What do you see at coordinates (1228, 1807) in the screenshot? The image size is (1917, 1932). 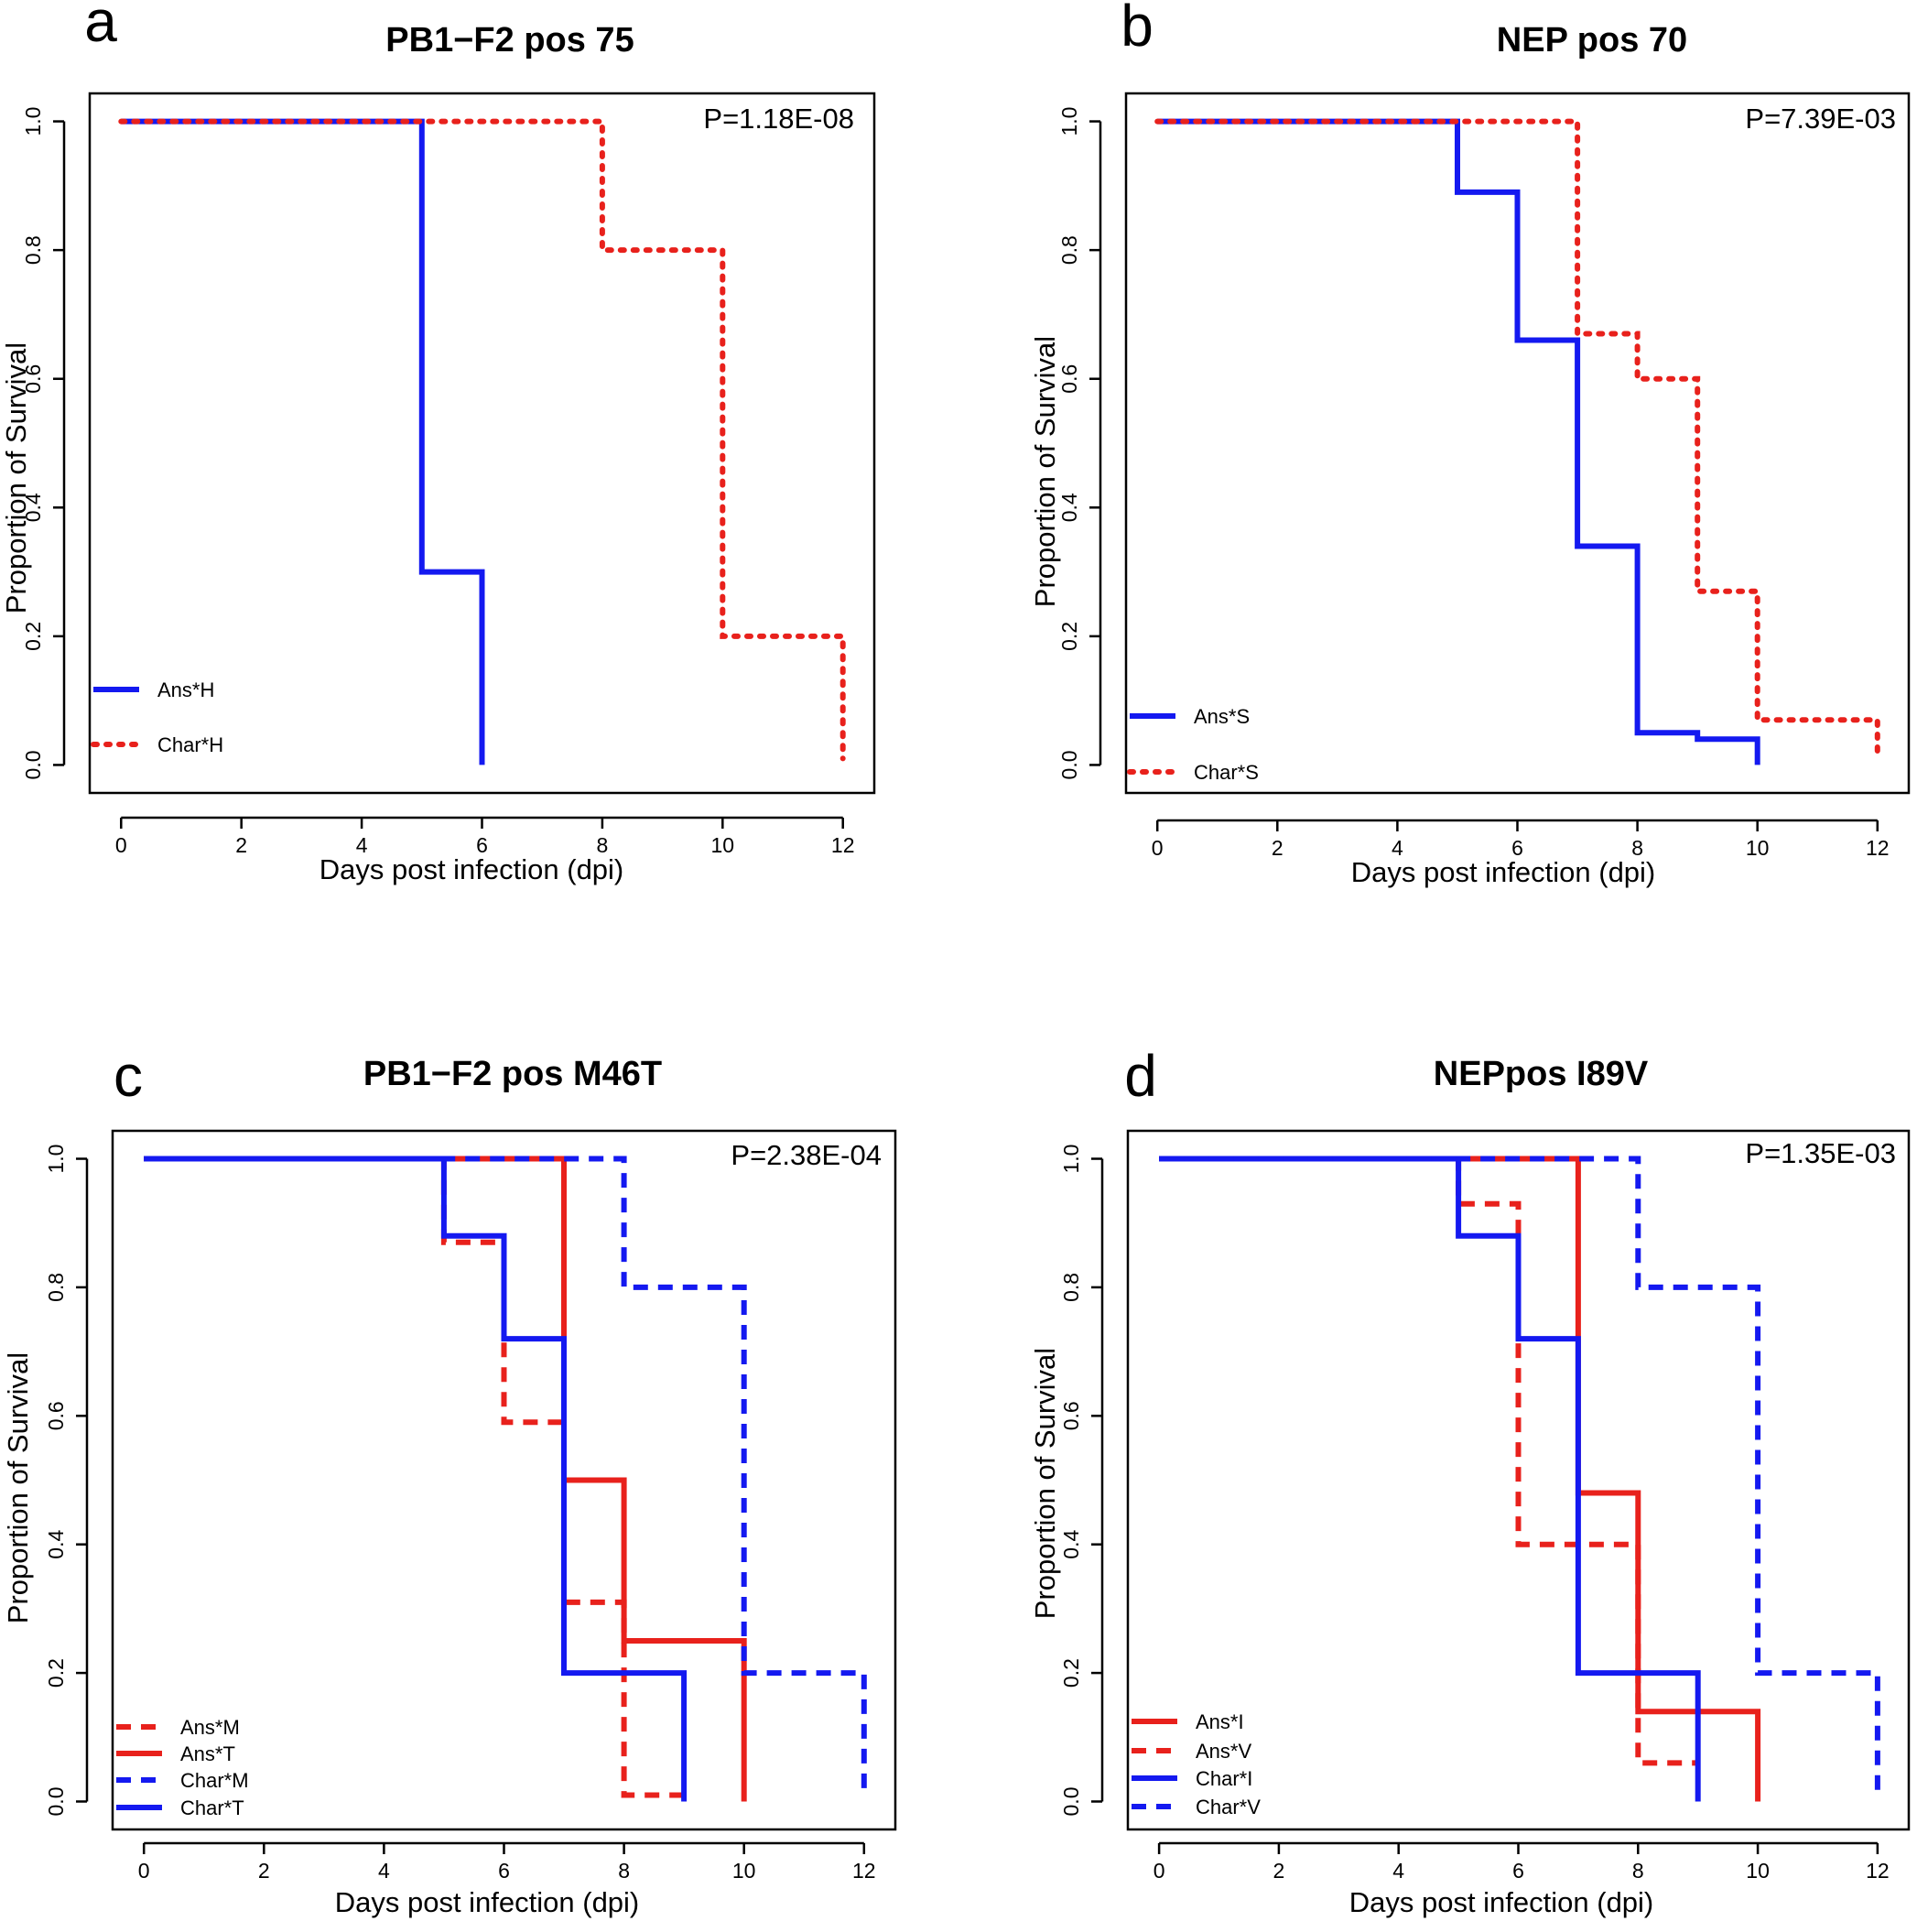 I see `legend-label: Char*V` at bounding box center [1228, 1807].